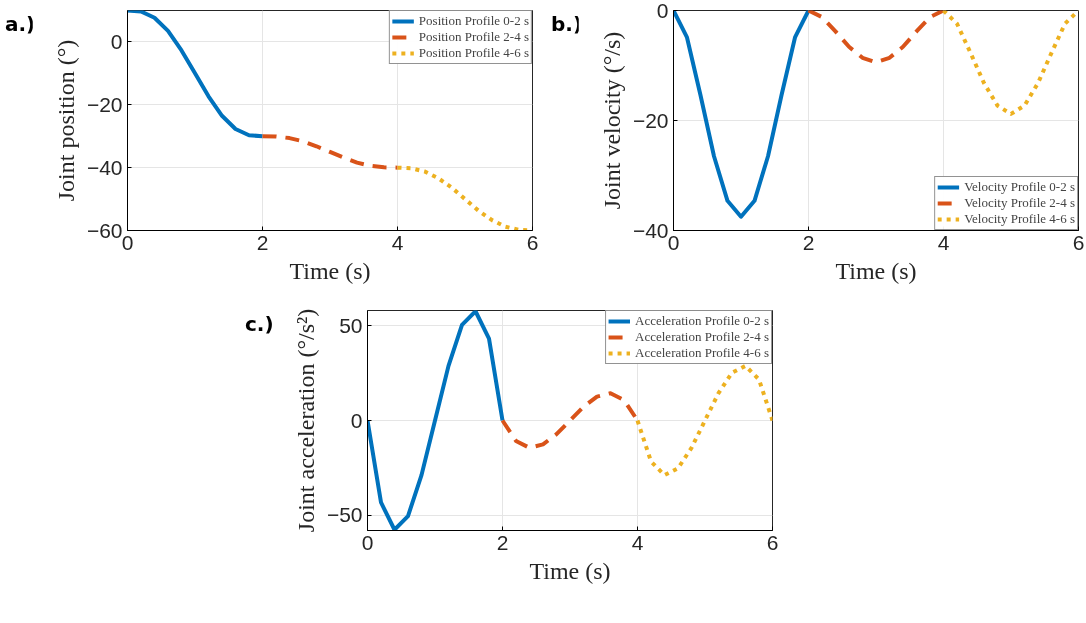 The width and height of the screenshot is (1086, 623). I want to click on legend-label: Position Profile 4-6 s, so click(473, 53).